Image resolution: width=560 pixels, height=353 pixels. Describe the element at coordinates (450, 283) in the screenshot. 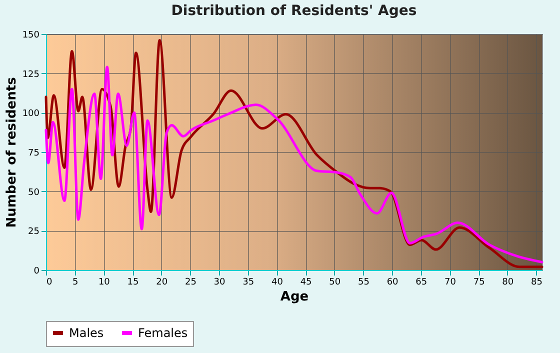

I see `x-tick-label: 70` at that location.